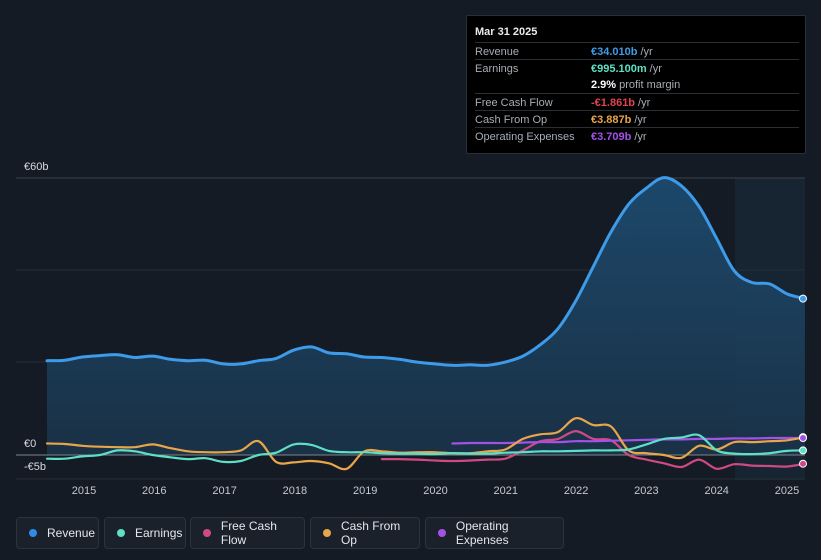 The image size is (821, 560). Describe the element at coordinates (497, 69) in the screenshot. I see `tooltip-label: Earnings` at that location.